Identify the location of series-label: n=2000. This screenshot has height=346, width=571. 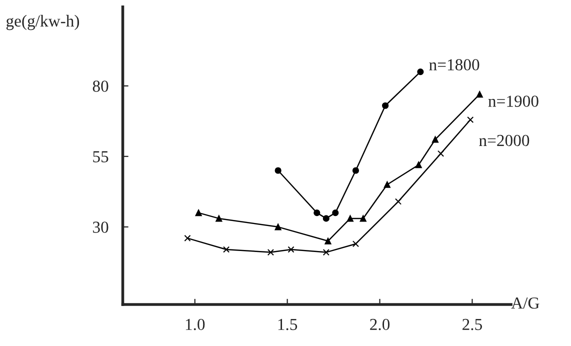
(504, 140).